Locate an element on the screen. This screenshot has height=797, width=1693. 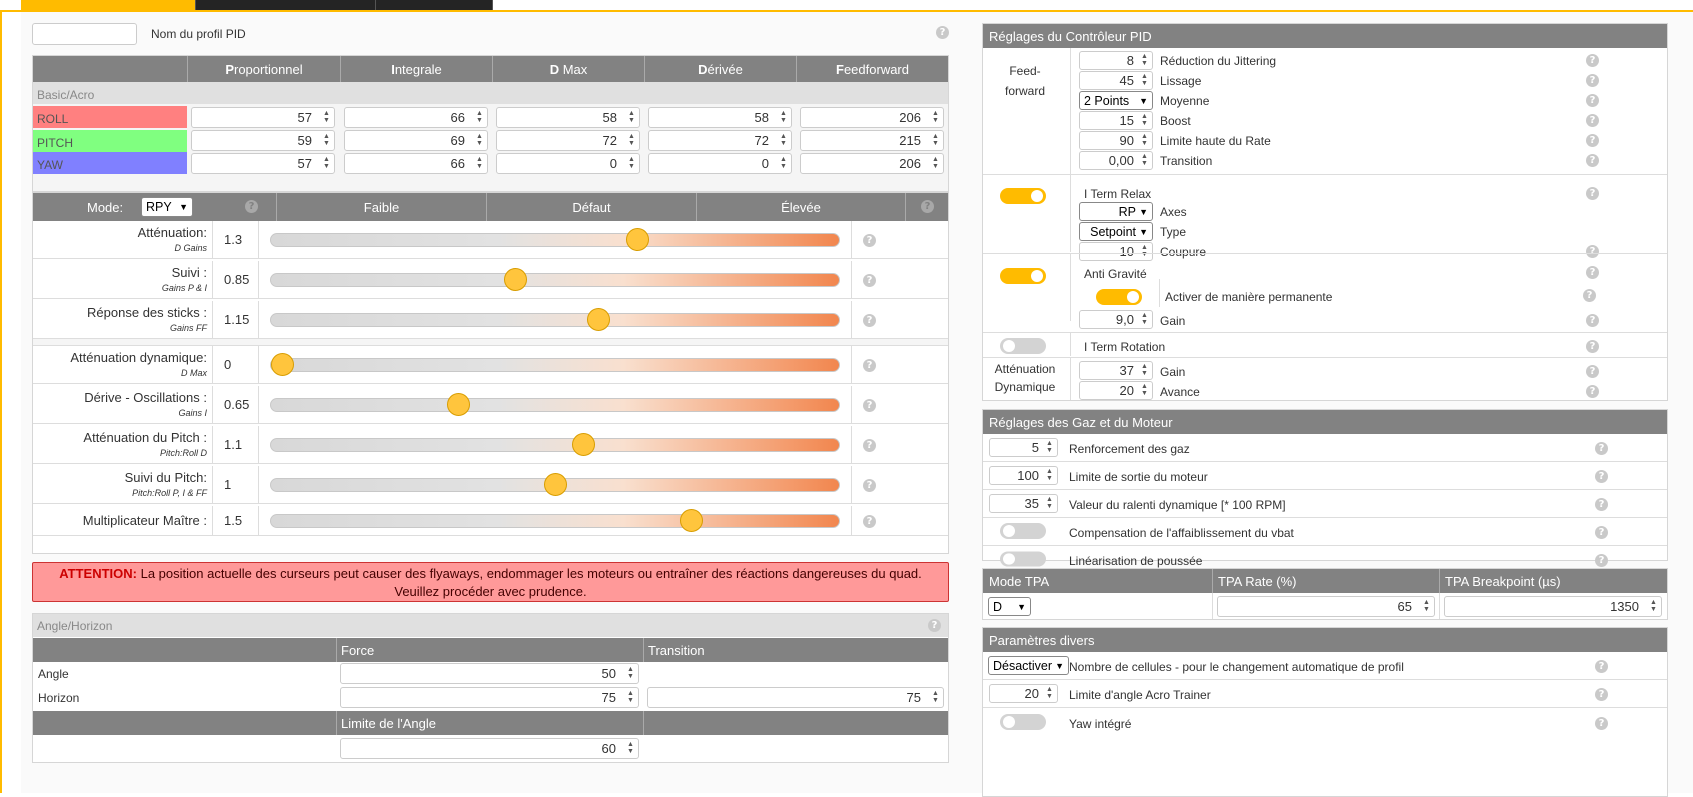
mode-select: RPY ▼ is located at coordinates (167, 207).